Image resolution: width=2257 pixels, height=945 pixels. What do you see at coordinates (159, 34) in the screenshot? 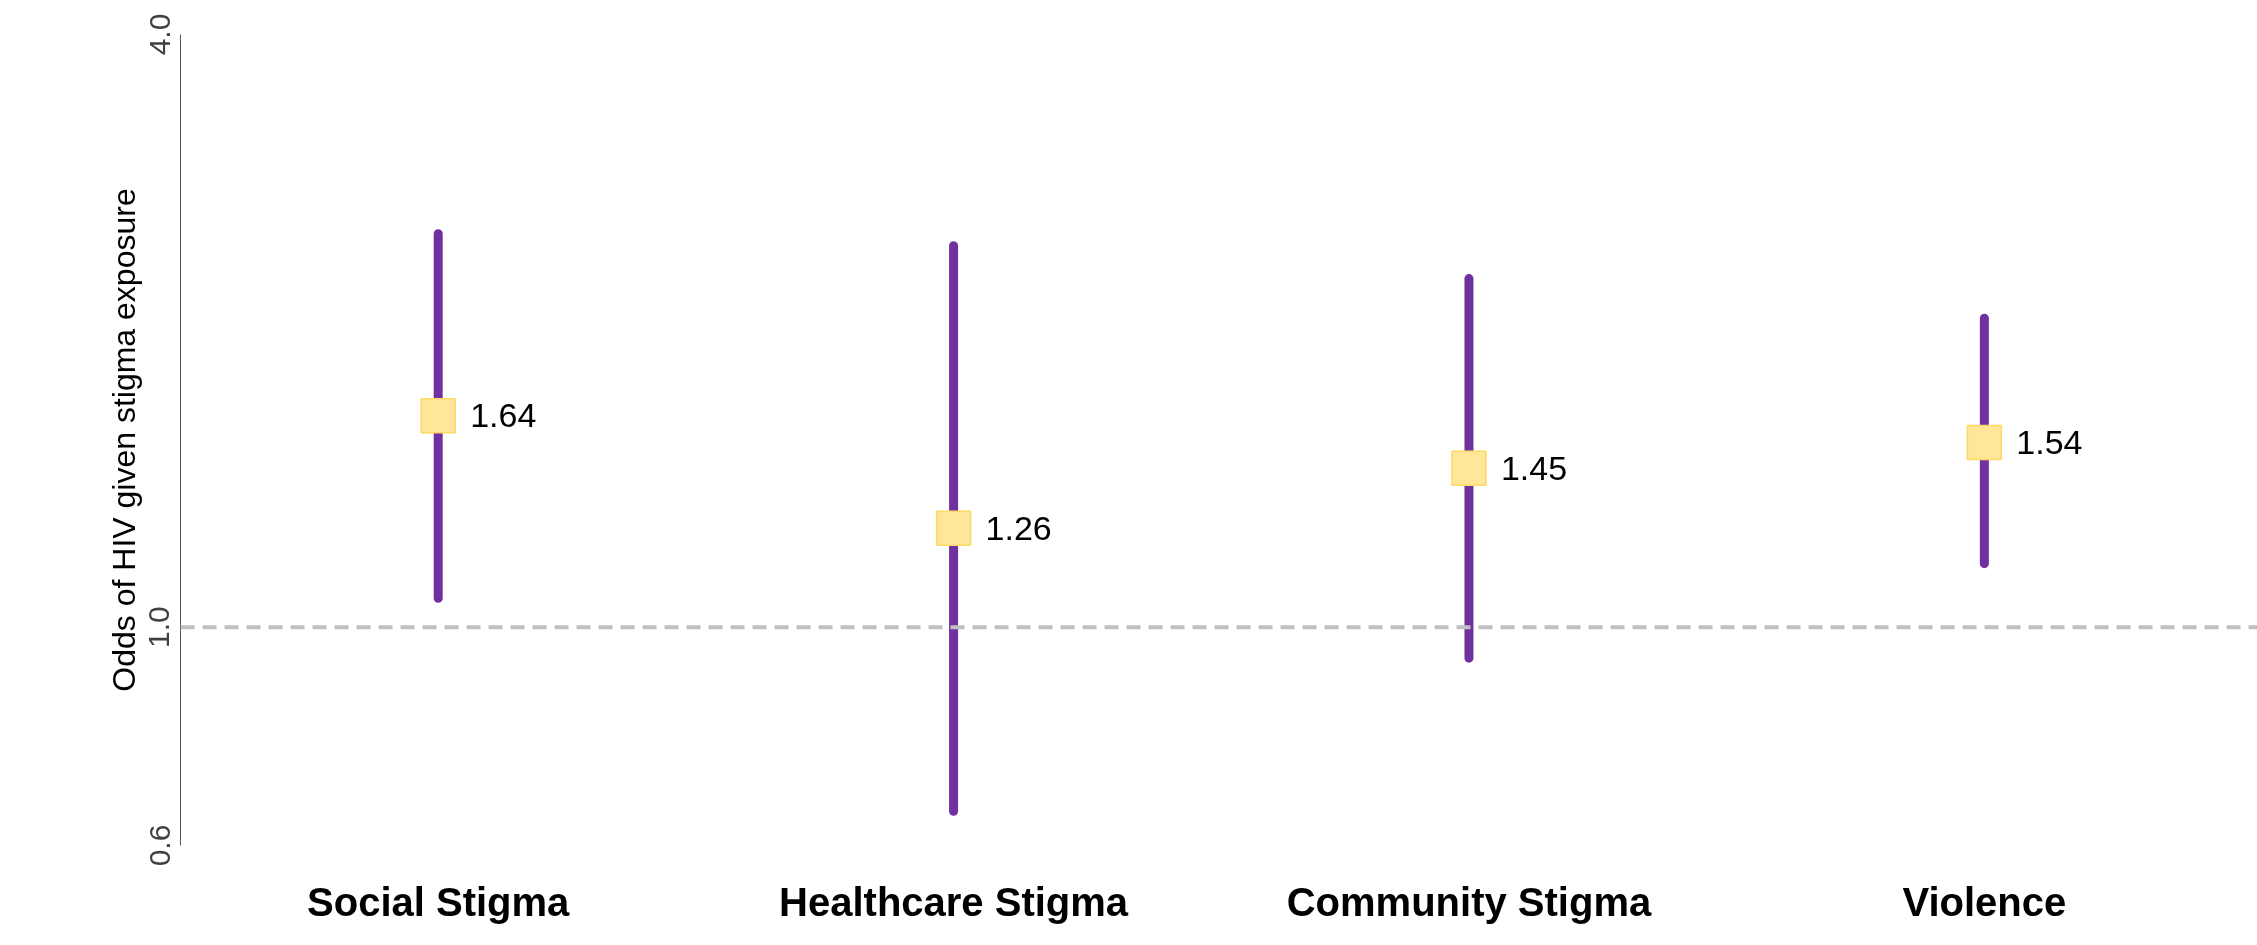
I see `y-tick-label: 4.0` at bounding box center [159, 34].